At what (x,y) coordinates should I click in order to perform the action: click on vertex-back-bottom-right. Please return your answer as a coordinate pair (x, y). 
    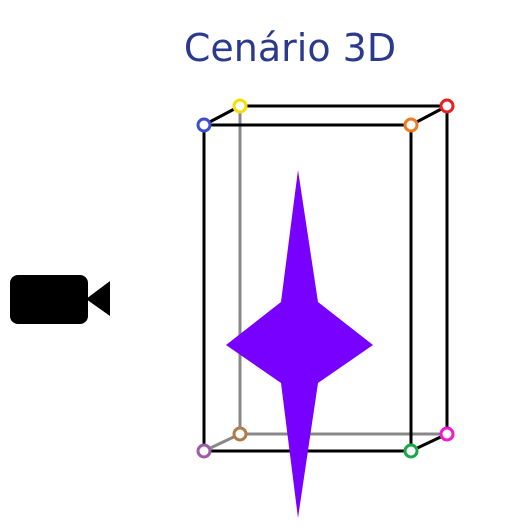
    Looking at the image, I should click on (447, 434).